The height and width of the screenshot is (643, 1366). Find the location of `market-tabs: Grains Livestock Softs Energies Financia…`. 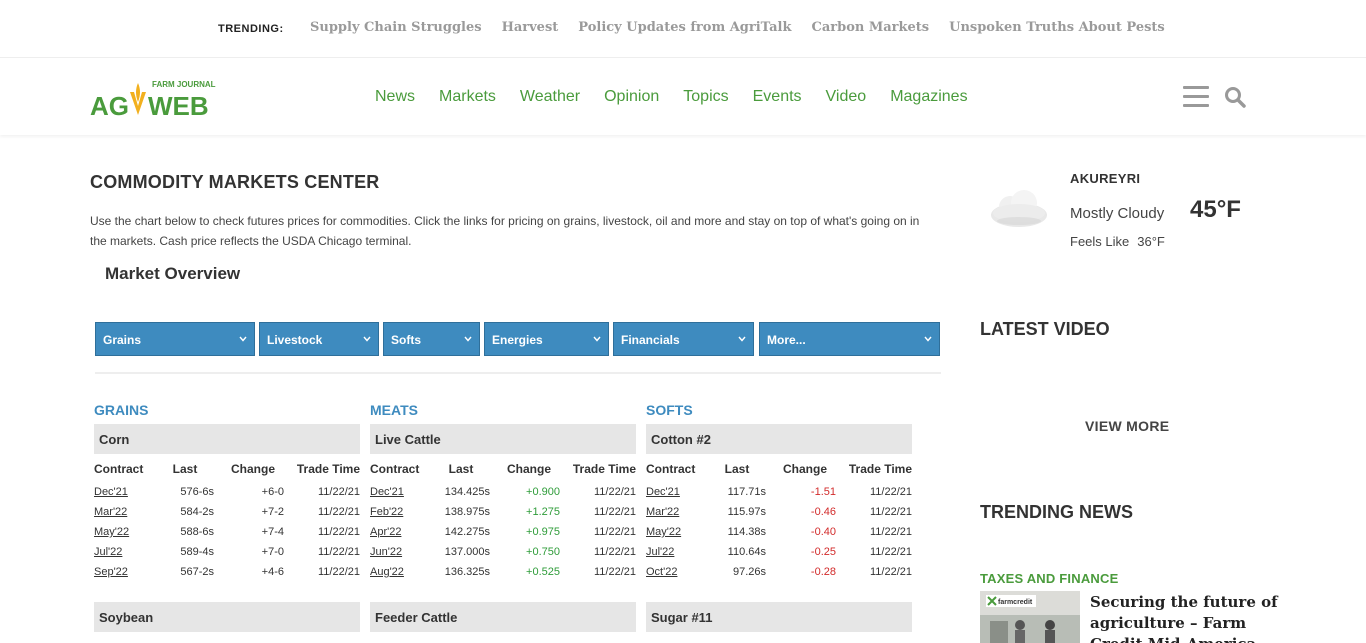

market-tabs: Grains Livestock Softs Energies Financia… is located at coordinates (518, 339).